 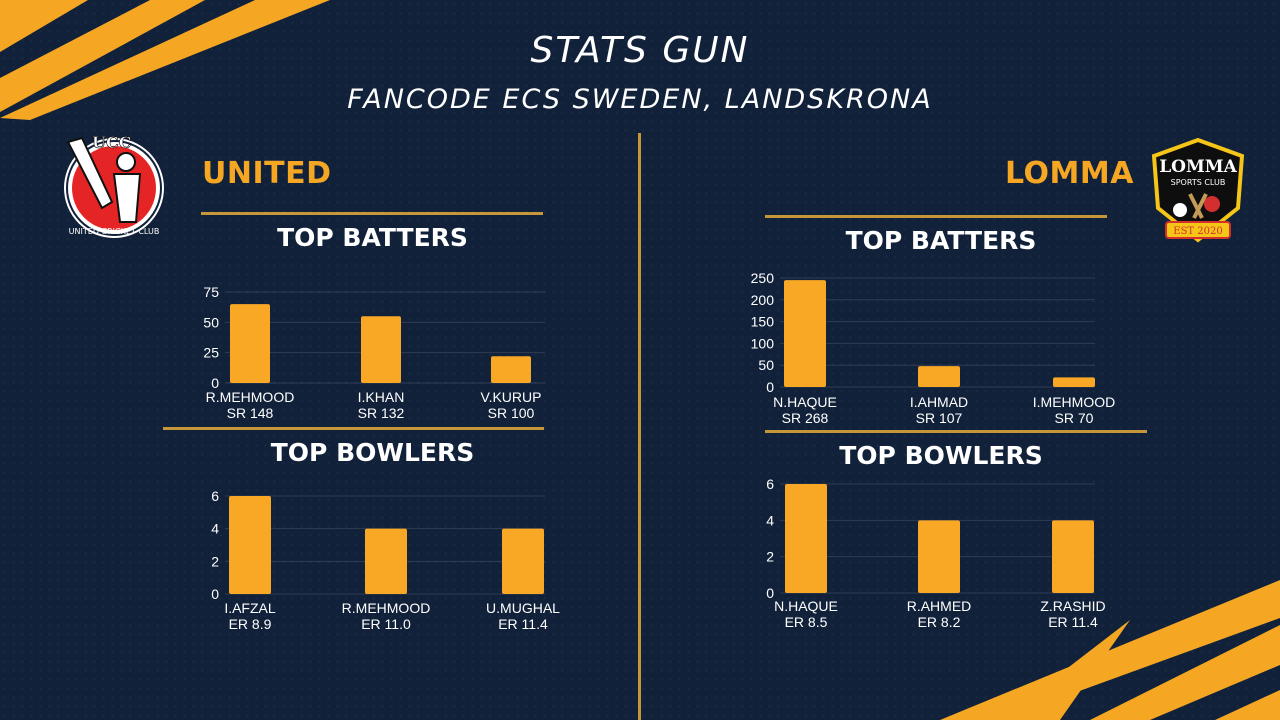 I want to click on category-label: I.AHMAD, so click(x=939, y=402).